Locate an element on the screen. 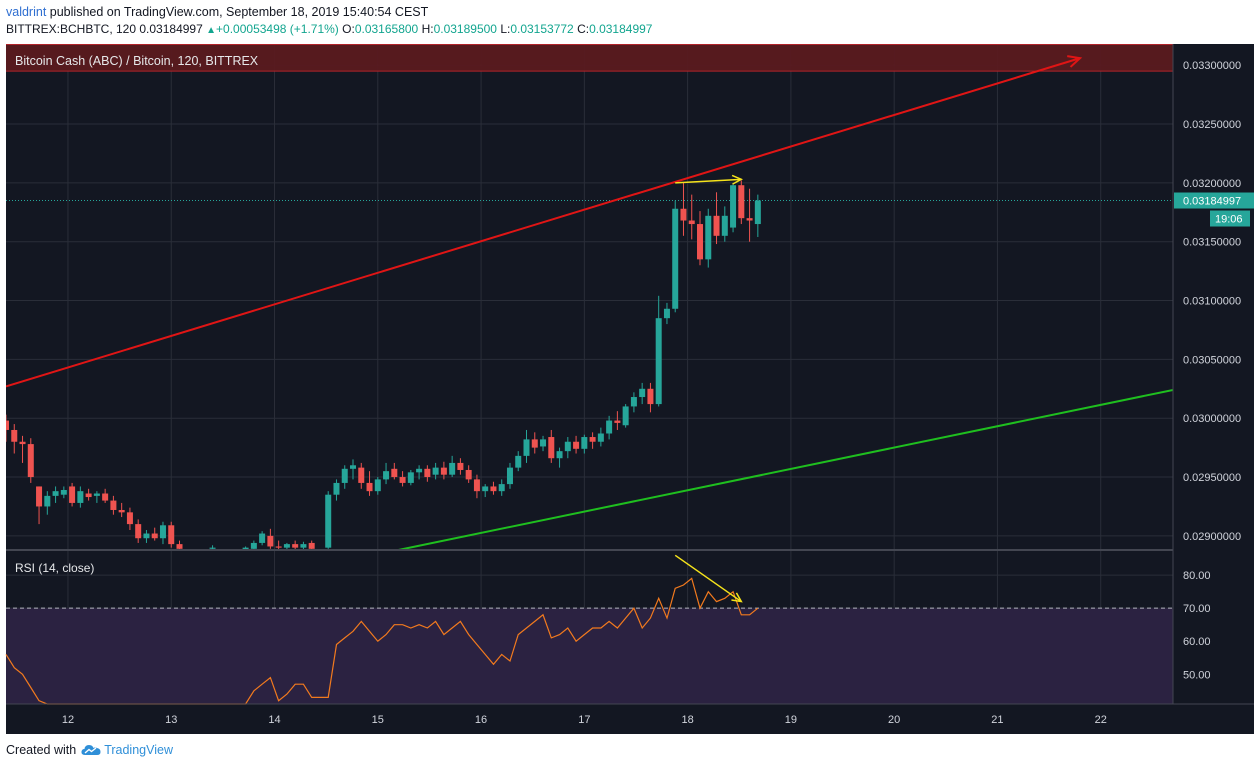 The image size is (1260, 768). last-price-axis-label: 0.03184997 is located at coordinates (1212, 202).